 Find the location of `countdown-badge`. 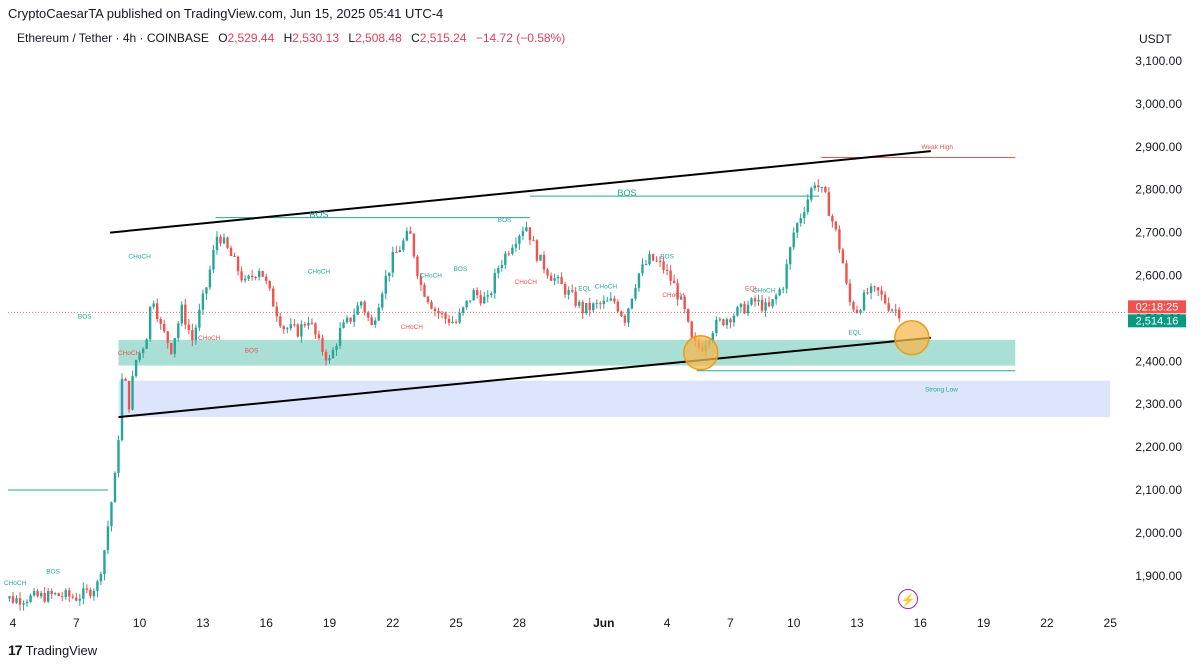

countdown-badge is located at coordinates (1157, 307).